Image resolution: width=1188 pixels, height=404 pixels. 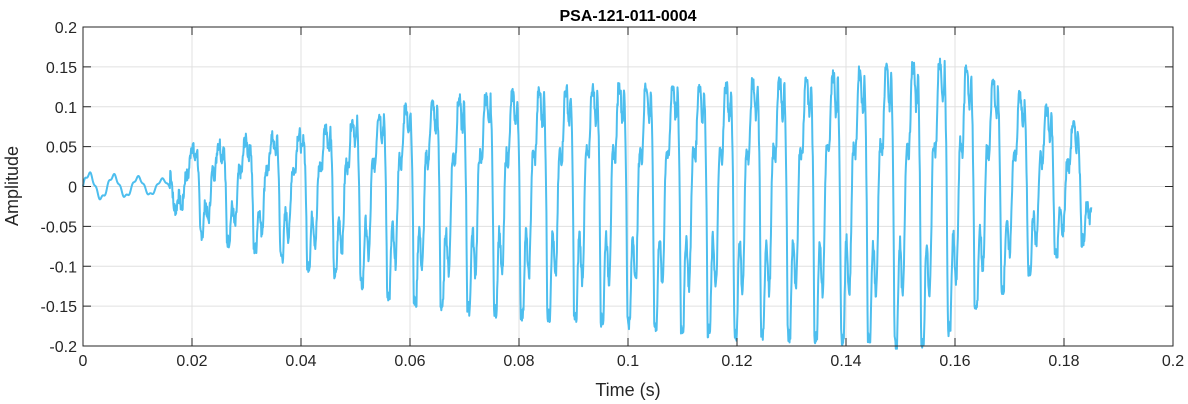 I want to click on y-tick-label: -0.05, so click(x=59, y=227).